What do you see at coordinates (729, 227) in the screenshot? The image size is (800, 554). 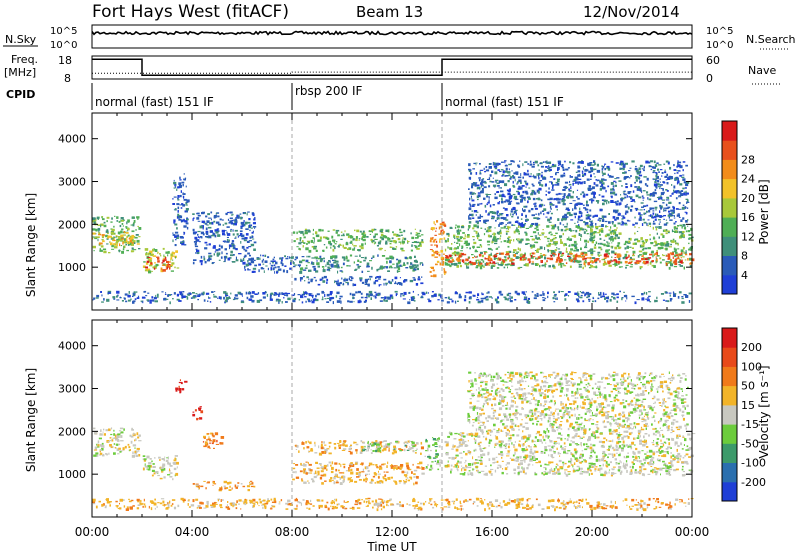 I see `colorbar-swatch` at bounding box center [729, 227].